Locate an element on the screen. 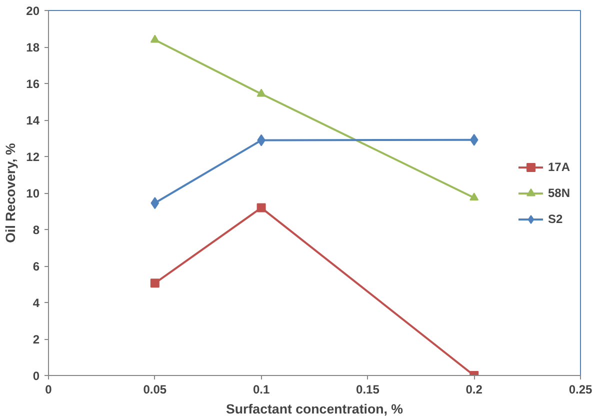 This screenshot has width=595, height=419. x-tick-label: 0.2 is located at coordinates (474, 389).